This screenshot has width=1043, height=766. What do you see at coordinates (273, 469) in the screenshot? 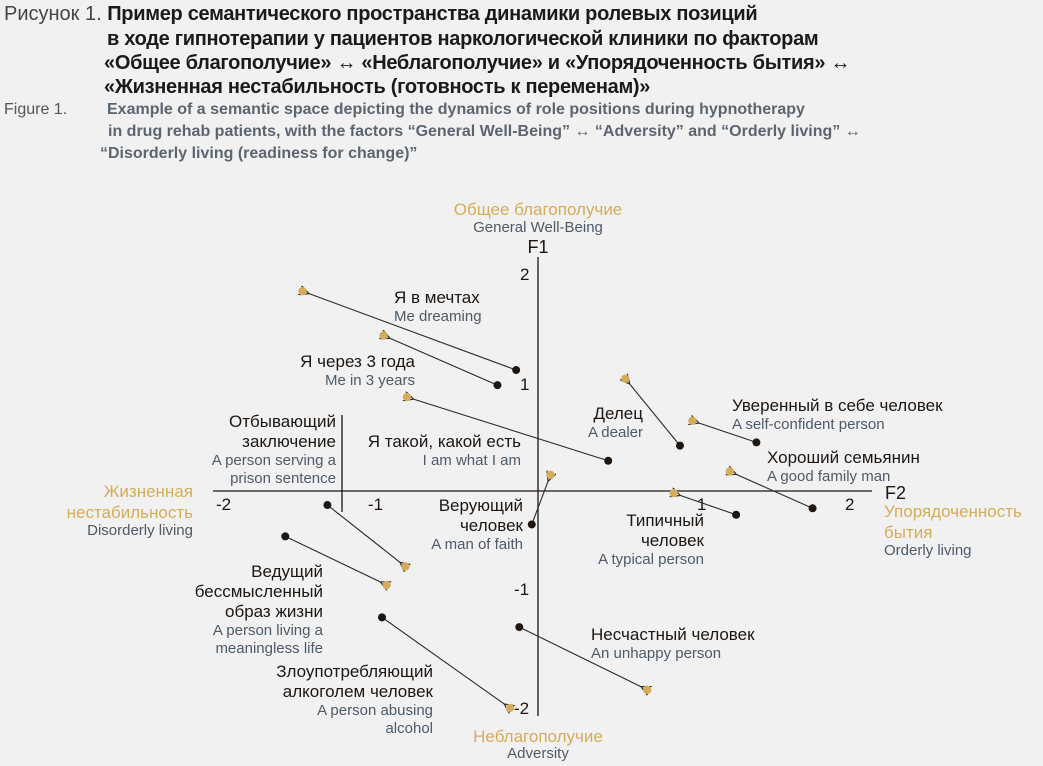
I see `label-en: A person serving a prison sentence` at bounding box center [273, 469].